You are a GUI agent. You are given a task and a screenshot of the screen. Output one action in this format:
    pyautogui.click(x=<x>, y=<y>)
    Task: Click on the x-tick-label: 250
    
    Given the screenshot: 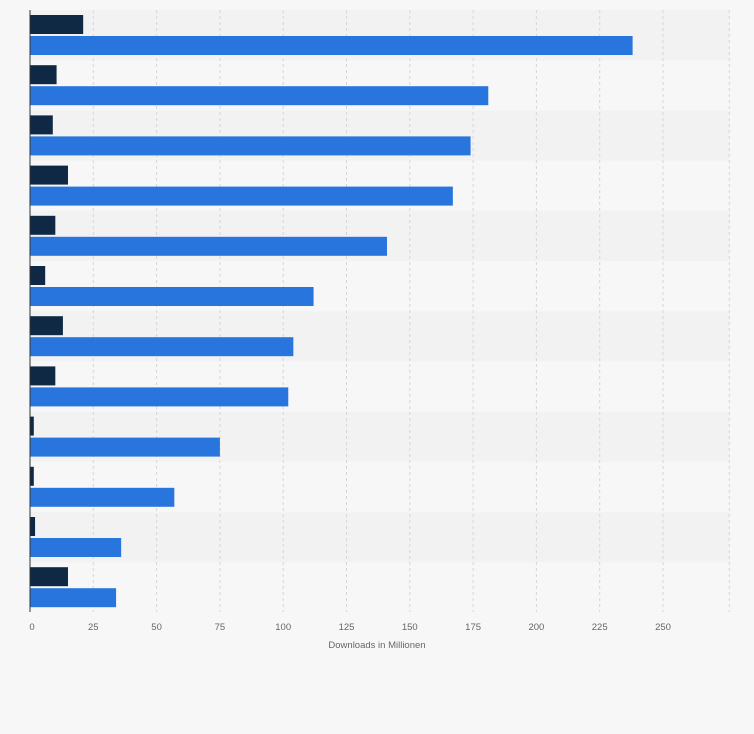 What is the action you would take?
    pyautogui.click(x=663, y=627)
    